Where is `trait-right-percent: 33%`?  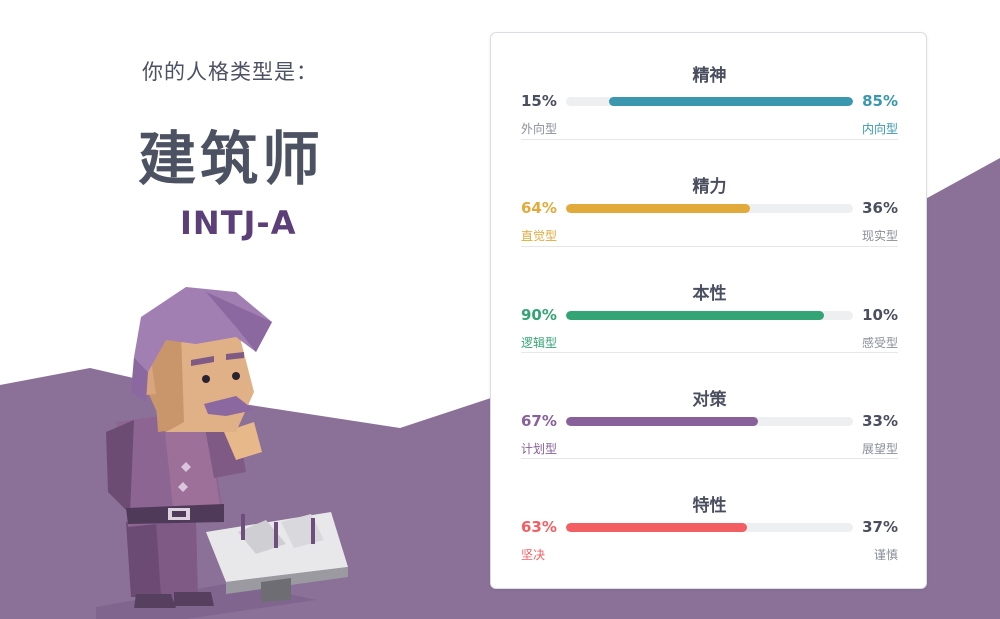 trait-right-percent: 33% is located at coordinates (880, 421).